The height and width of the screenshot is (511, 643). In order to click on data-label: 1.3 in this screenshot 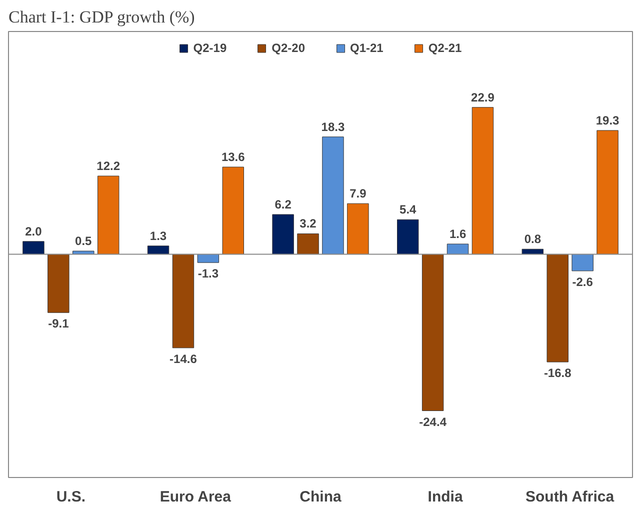, I will do `click(158, 235)`.